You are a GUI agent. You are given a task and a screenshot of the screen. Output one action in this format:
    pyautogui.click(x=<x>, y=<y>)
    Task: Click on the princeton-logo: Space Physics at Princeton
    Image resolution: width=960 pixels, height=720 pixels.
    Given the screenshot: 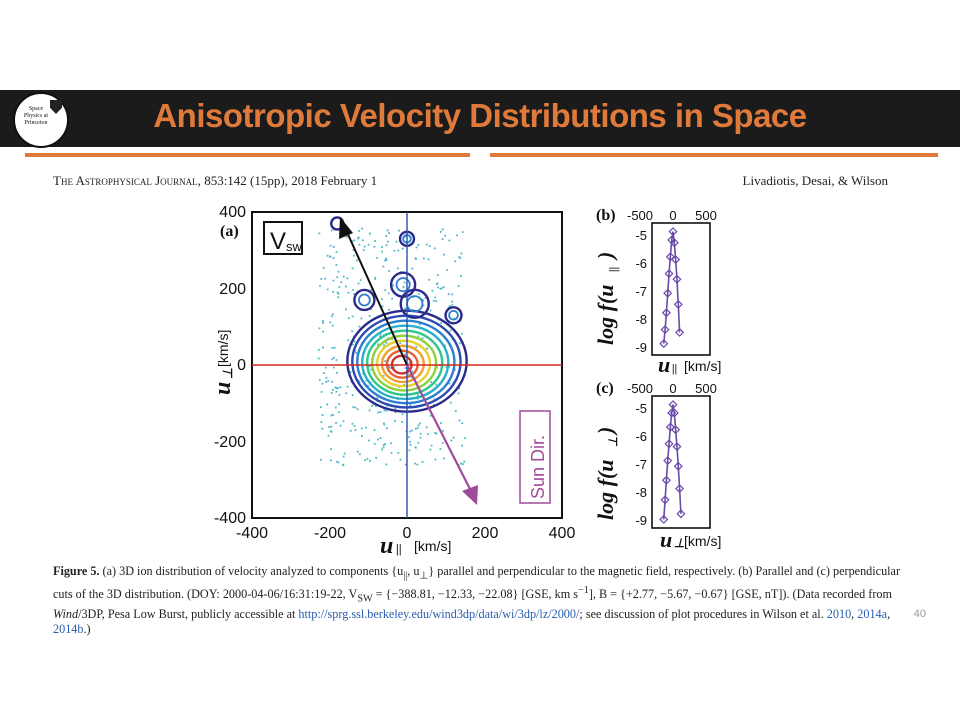 What is the action you would take?
    pyautogui.click(x=41, y=120)
    